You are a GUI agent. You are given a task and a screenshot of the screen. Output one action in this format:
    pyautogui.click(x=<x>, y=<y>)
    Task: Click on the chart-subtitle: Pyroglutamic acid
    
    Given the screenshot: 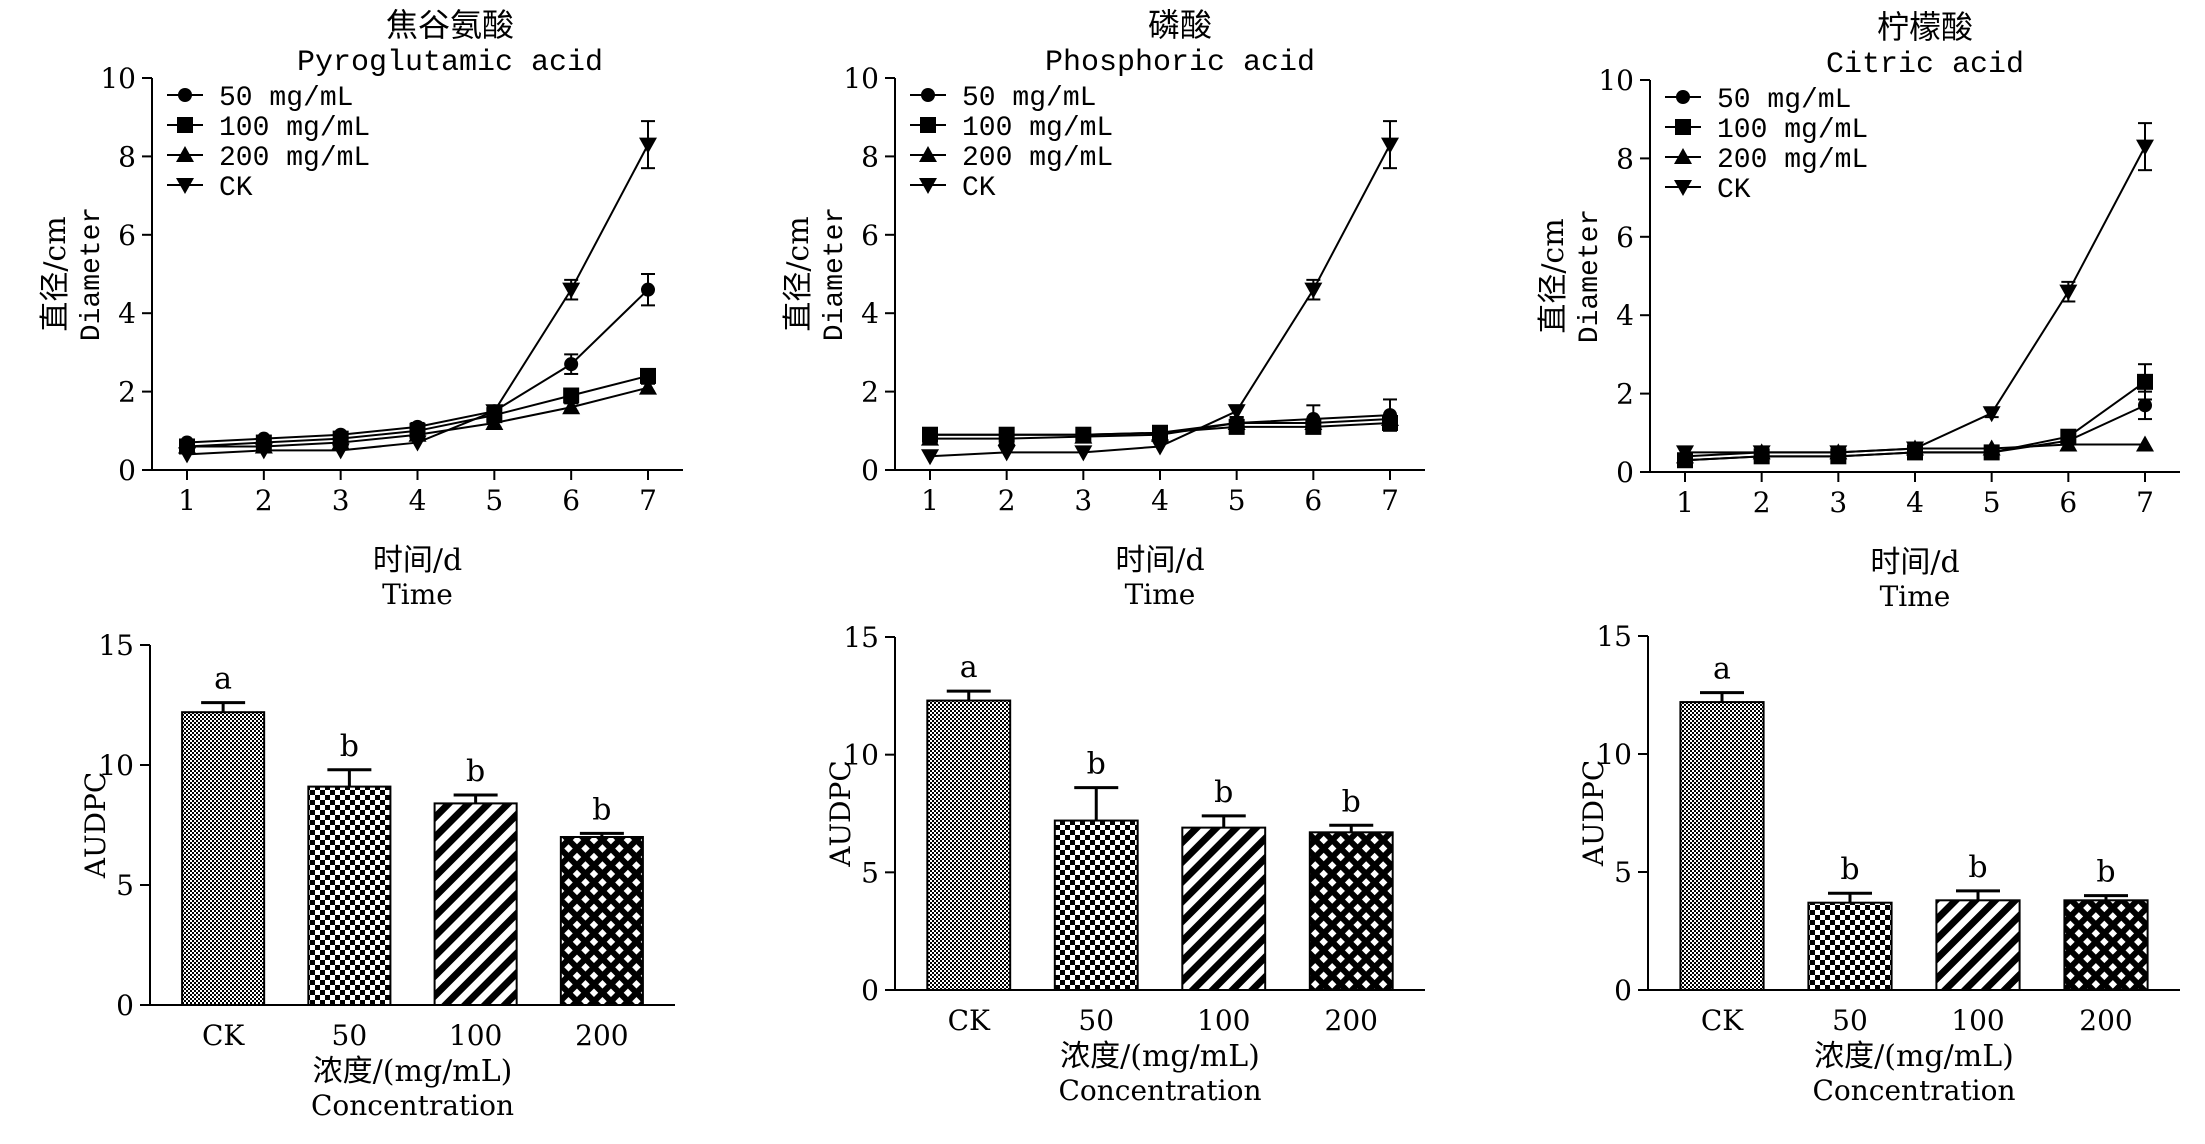 What is the action you would take?
    pyautogui.click(x=450, y=63)
    